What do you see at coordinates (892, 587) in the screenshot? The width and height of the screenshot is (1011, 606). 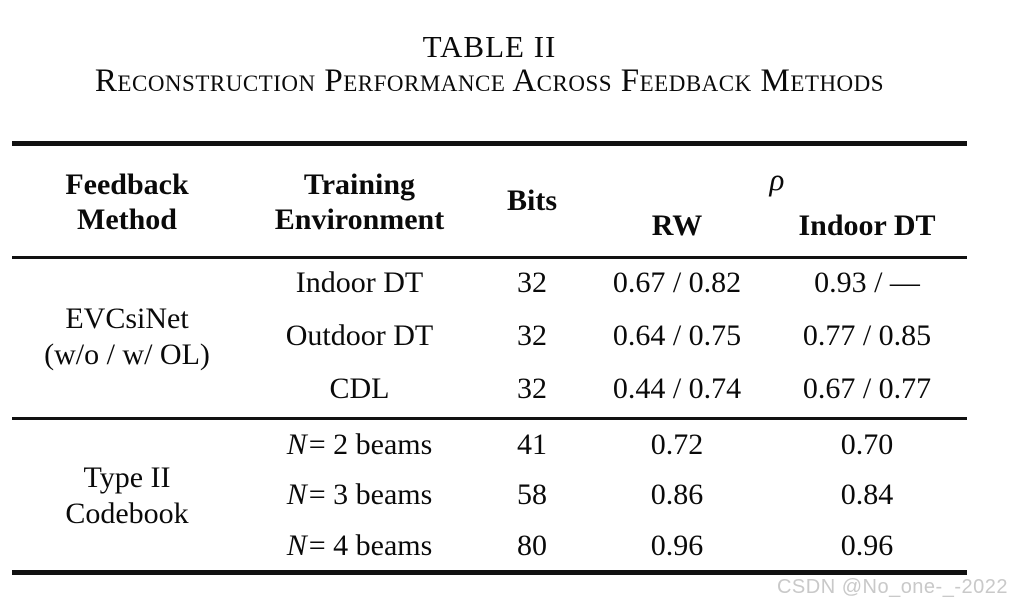 I see `watermark: CSDN @No_one-_-2022` at bounding box center [892, 587].